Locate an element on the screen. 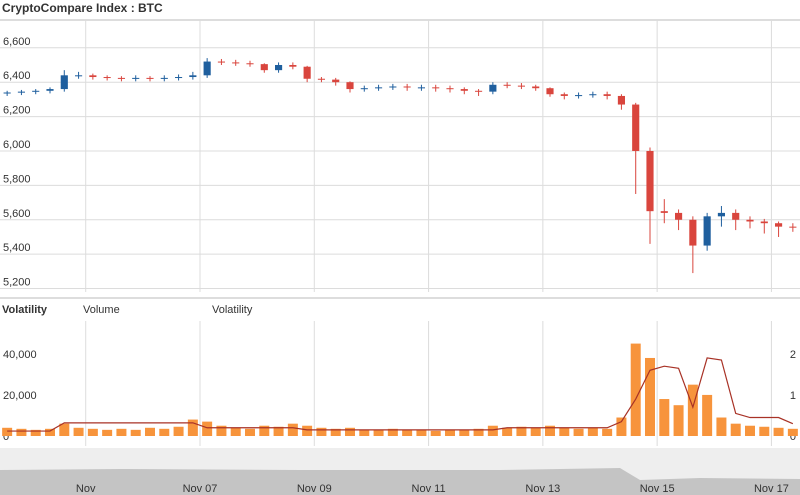 This screenshot has width=800, height=495. y-tick-label: 0 is located at coordinates (6, 437).